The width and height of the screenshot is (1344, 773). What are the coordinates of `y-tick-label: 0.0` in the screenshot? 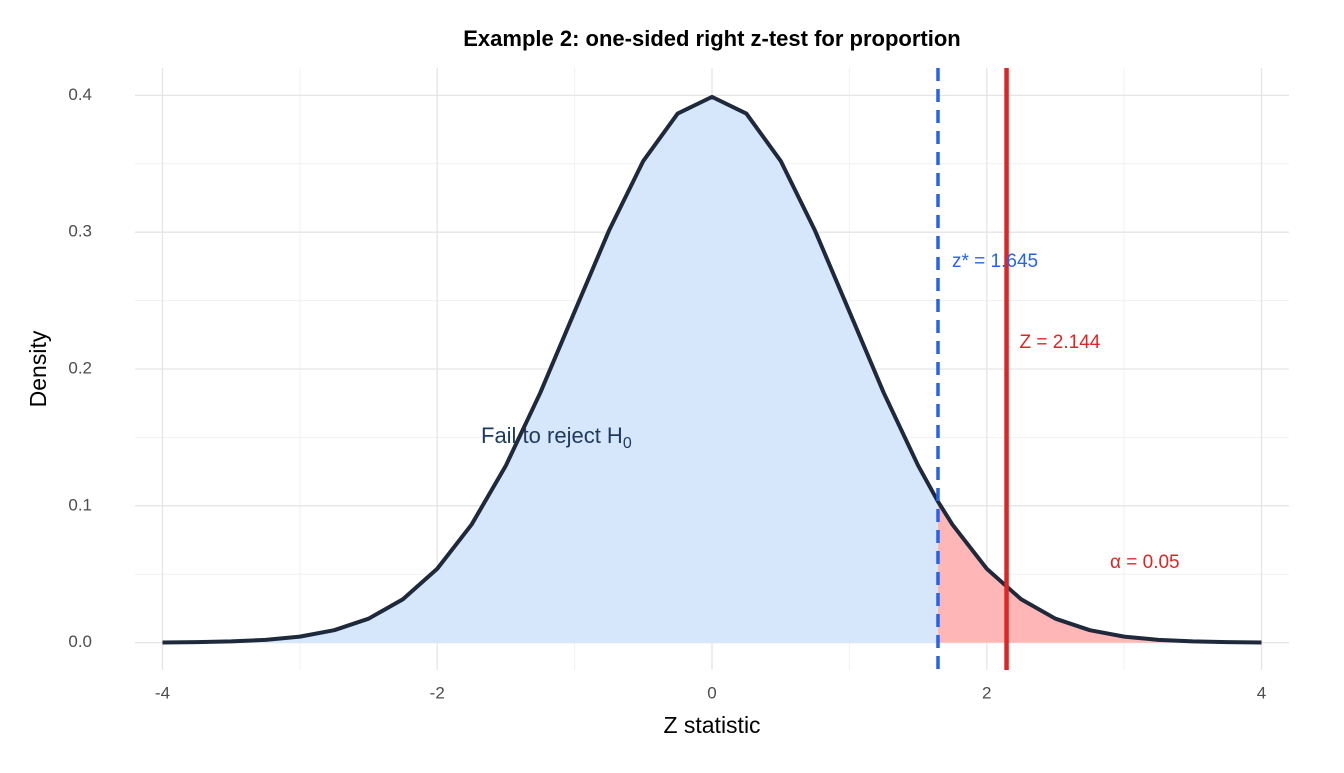 It's located at (80, 641).